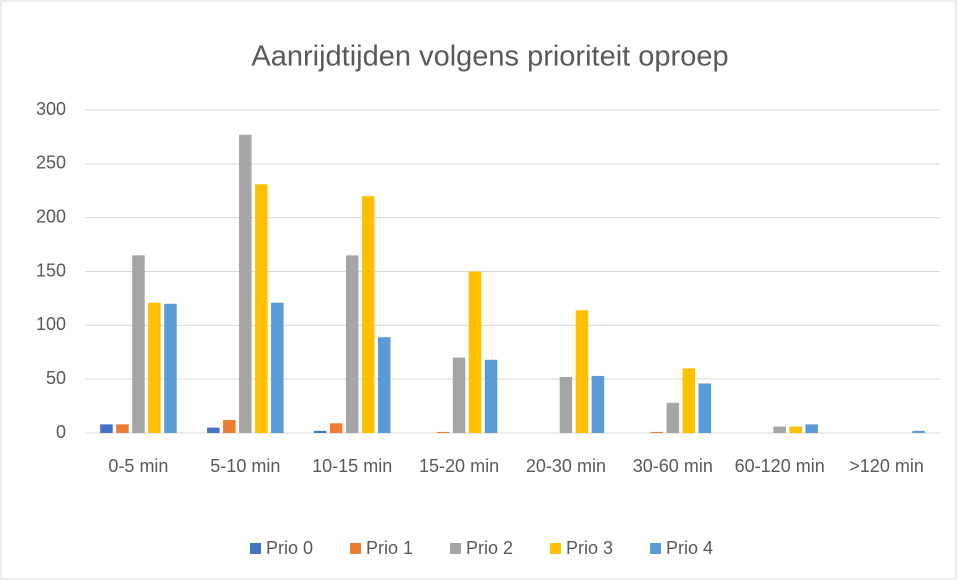  Describe the element at coordinates (352, 466) in the screenshot. I see `x-tick-label: 10-15 min` at that location.